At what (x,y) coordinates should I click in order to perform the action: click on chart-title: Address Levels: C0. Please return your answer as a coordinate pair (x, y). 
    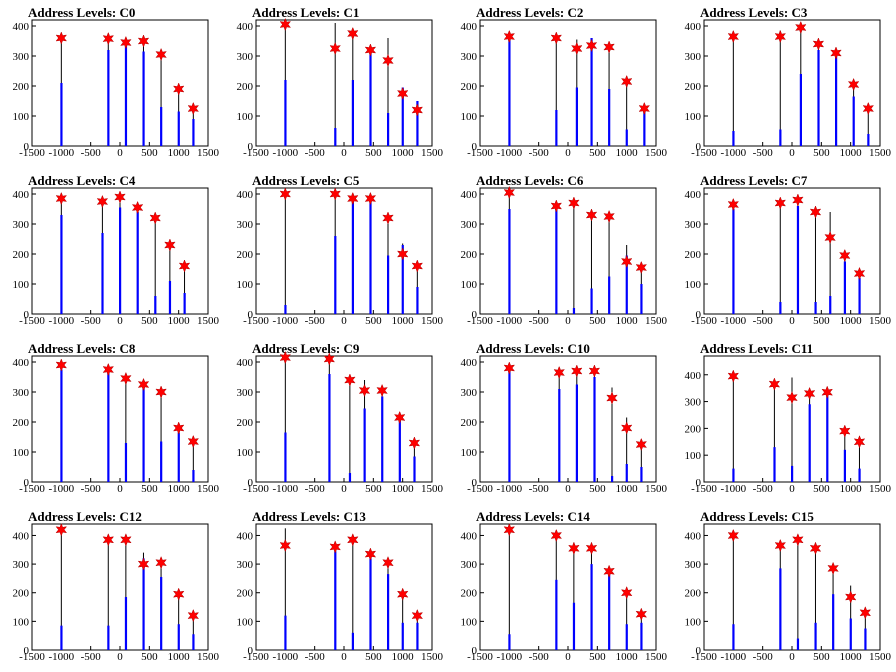
    Looking at the image, I should click on (82, 12).